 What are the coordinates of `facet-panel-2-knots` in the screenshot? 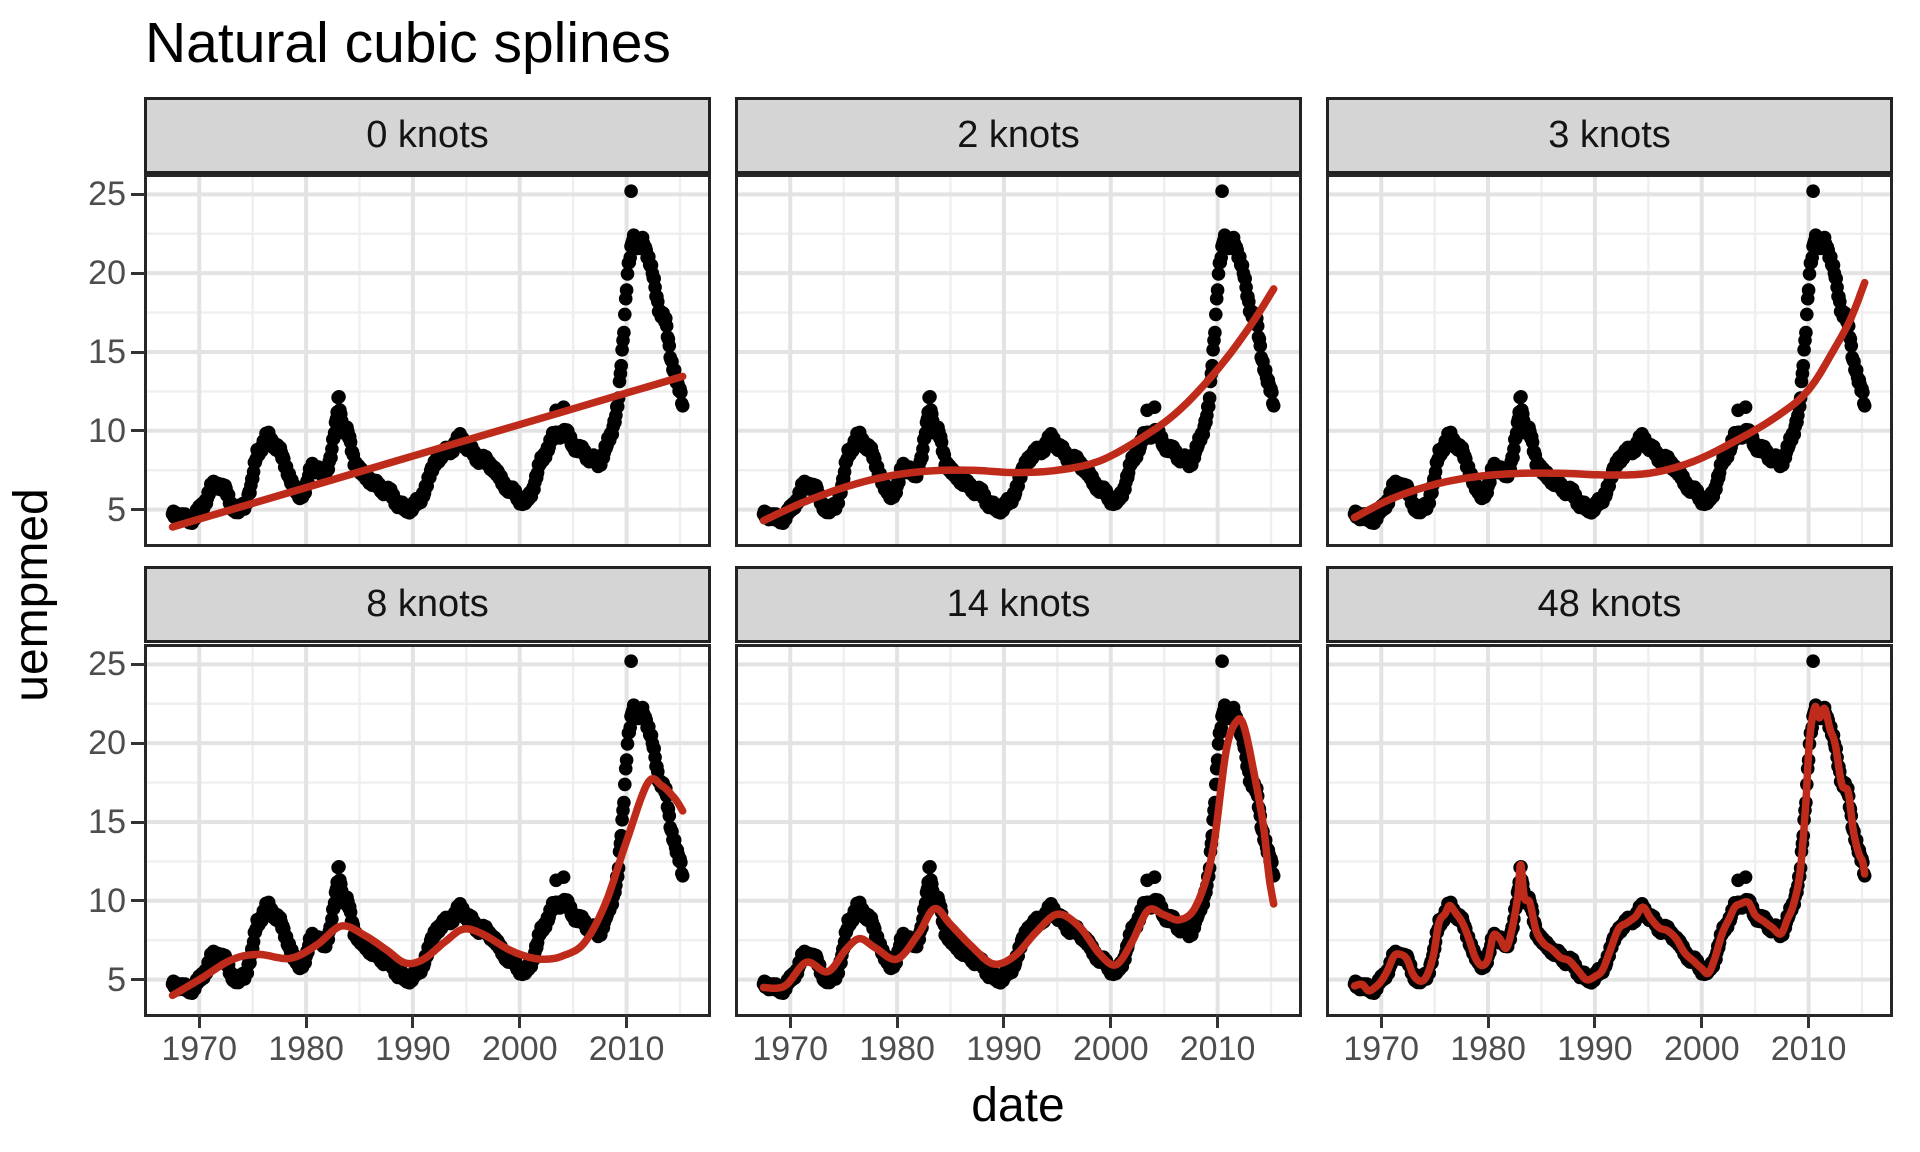 It's located at (1018, 360).